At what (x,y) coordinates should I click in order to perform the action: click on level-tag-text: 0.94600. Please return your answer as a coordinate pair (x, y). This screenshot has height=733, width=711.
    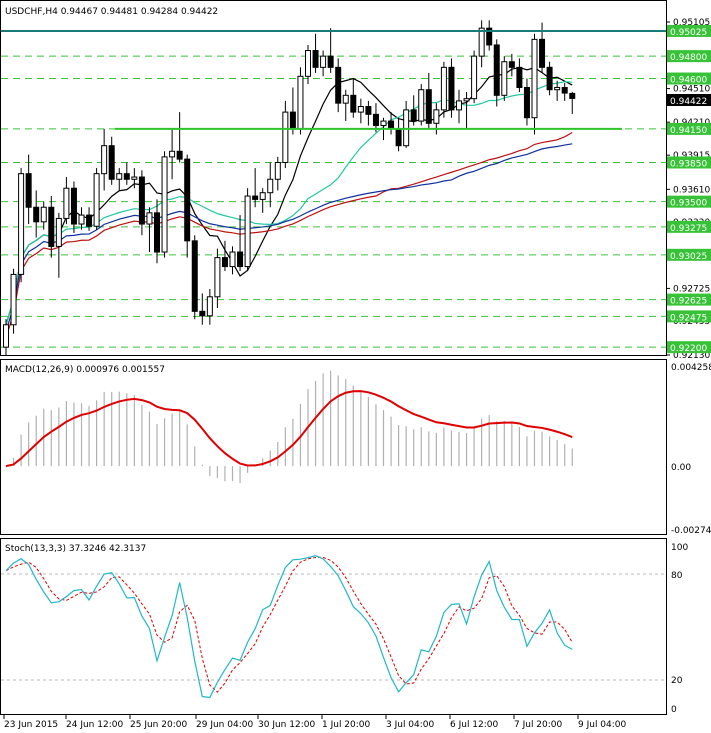
    Looking at the image, I should click on (688, 81).